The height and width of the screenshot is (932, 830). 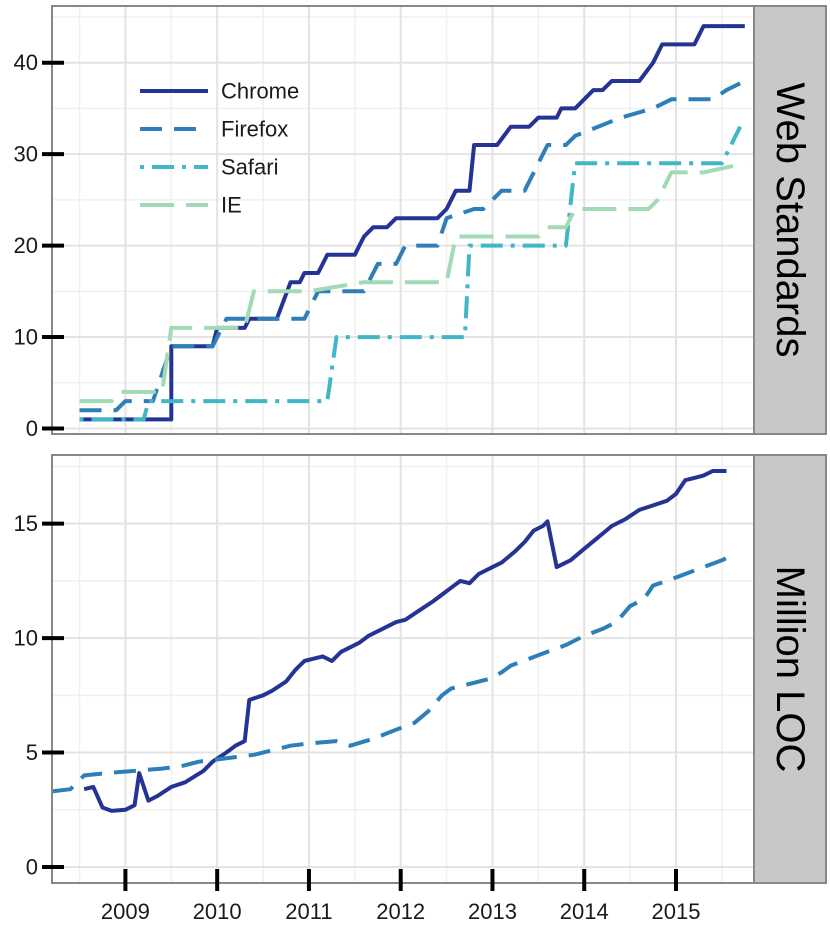 What do you see at coordinates (26, 62) in the screenshot?
I see `y-tick-label: 40` at bounding box center [26, 62].